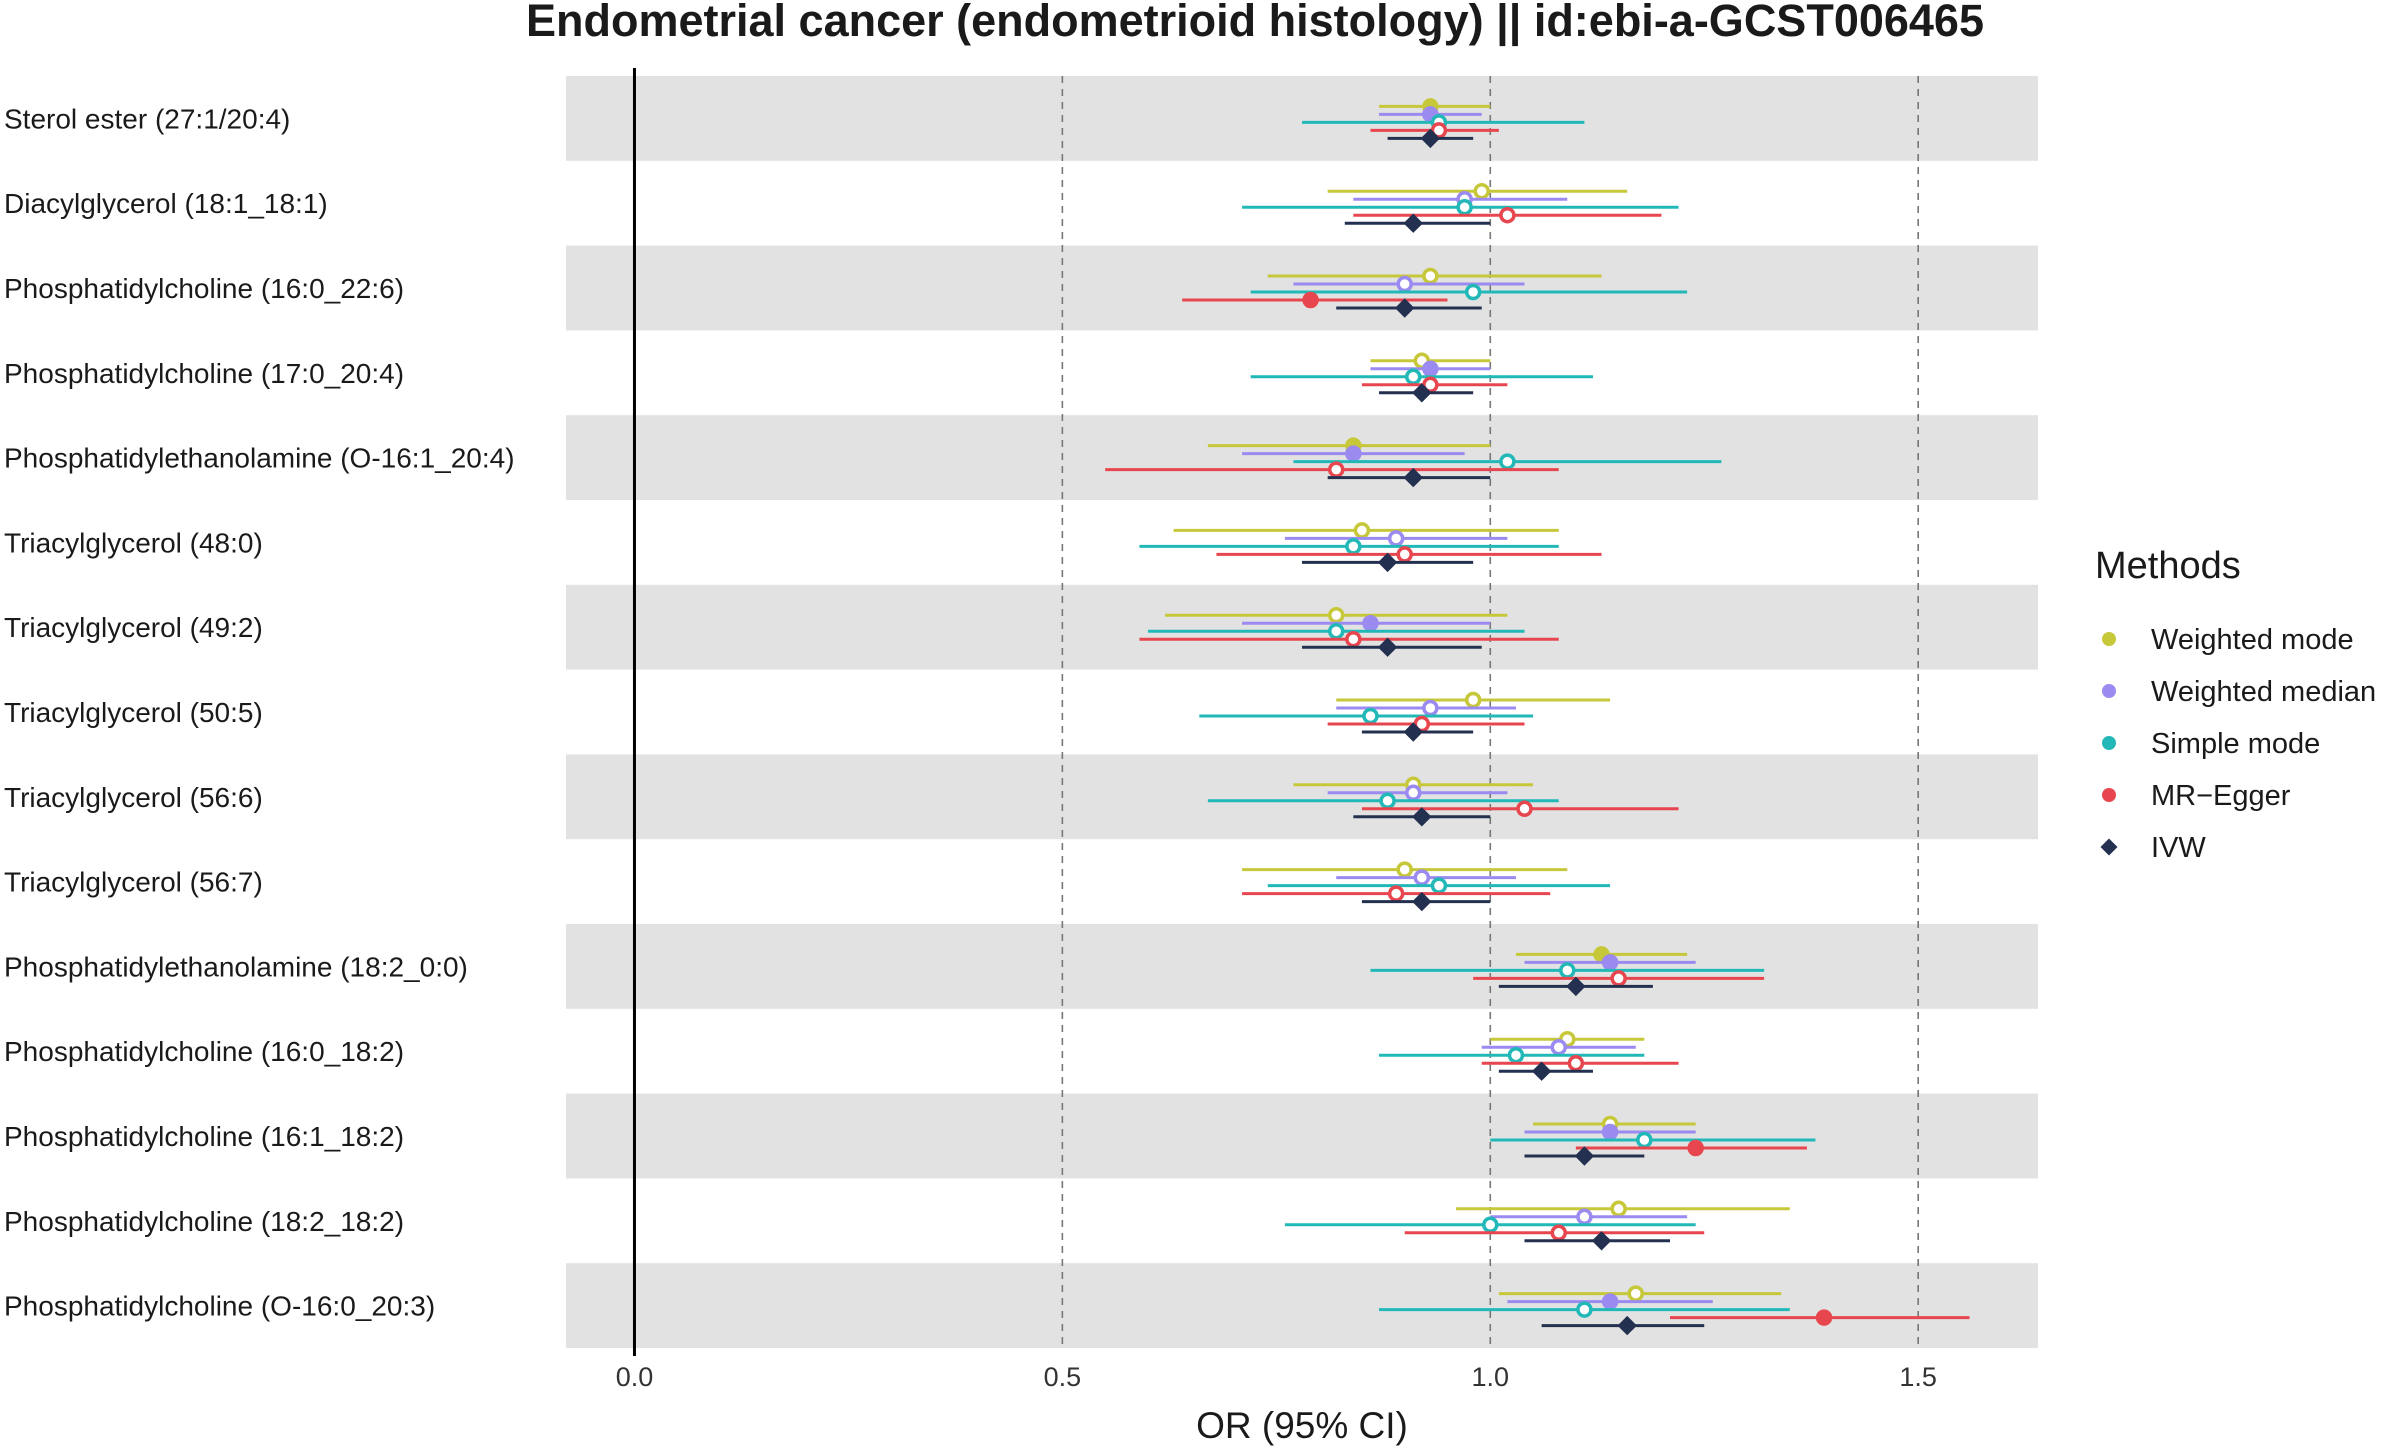  Describe the element at coordinates (635, 1377) in the screenshot. I see `x-tick-label: 0.0` at that location.